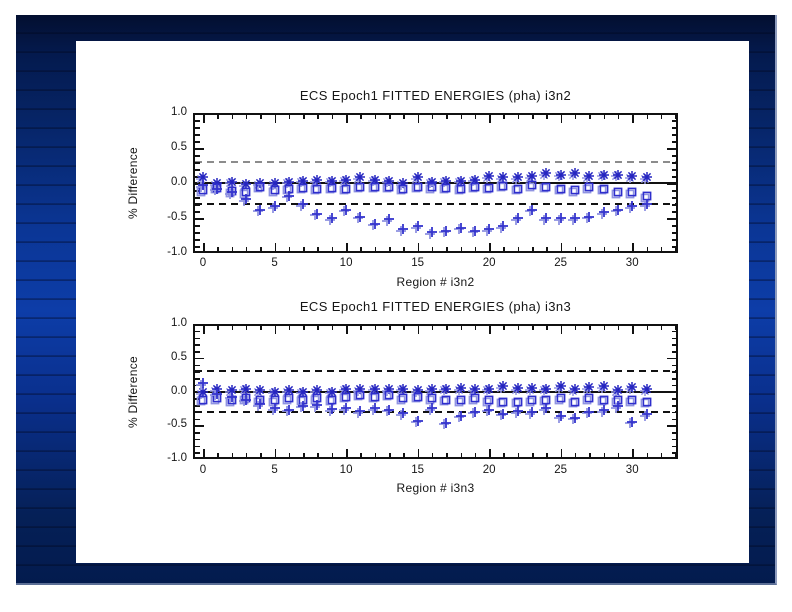 The width and height of the screenshot is (792, 612). Describe the element at coordinates (561, 263) in the screenshot. I see `x-tick-label: 25` at that location.